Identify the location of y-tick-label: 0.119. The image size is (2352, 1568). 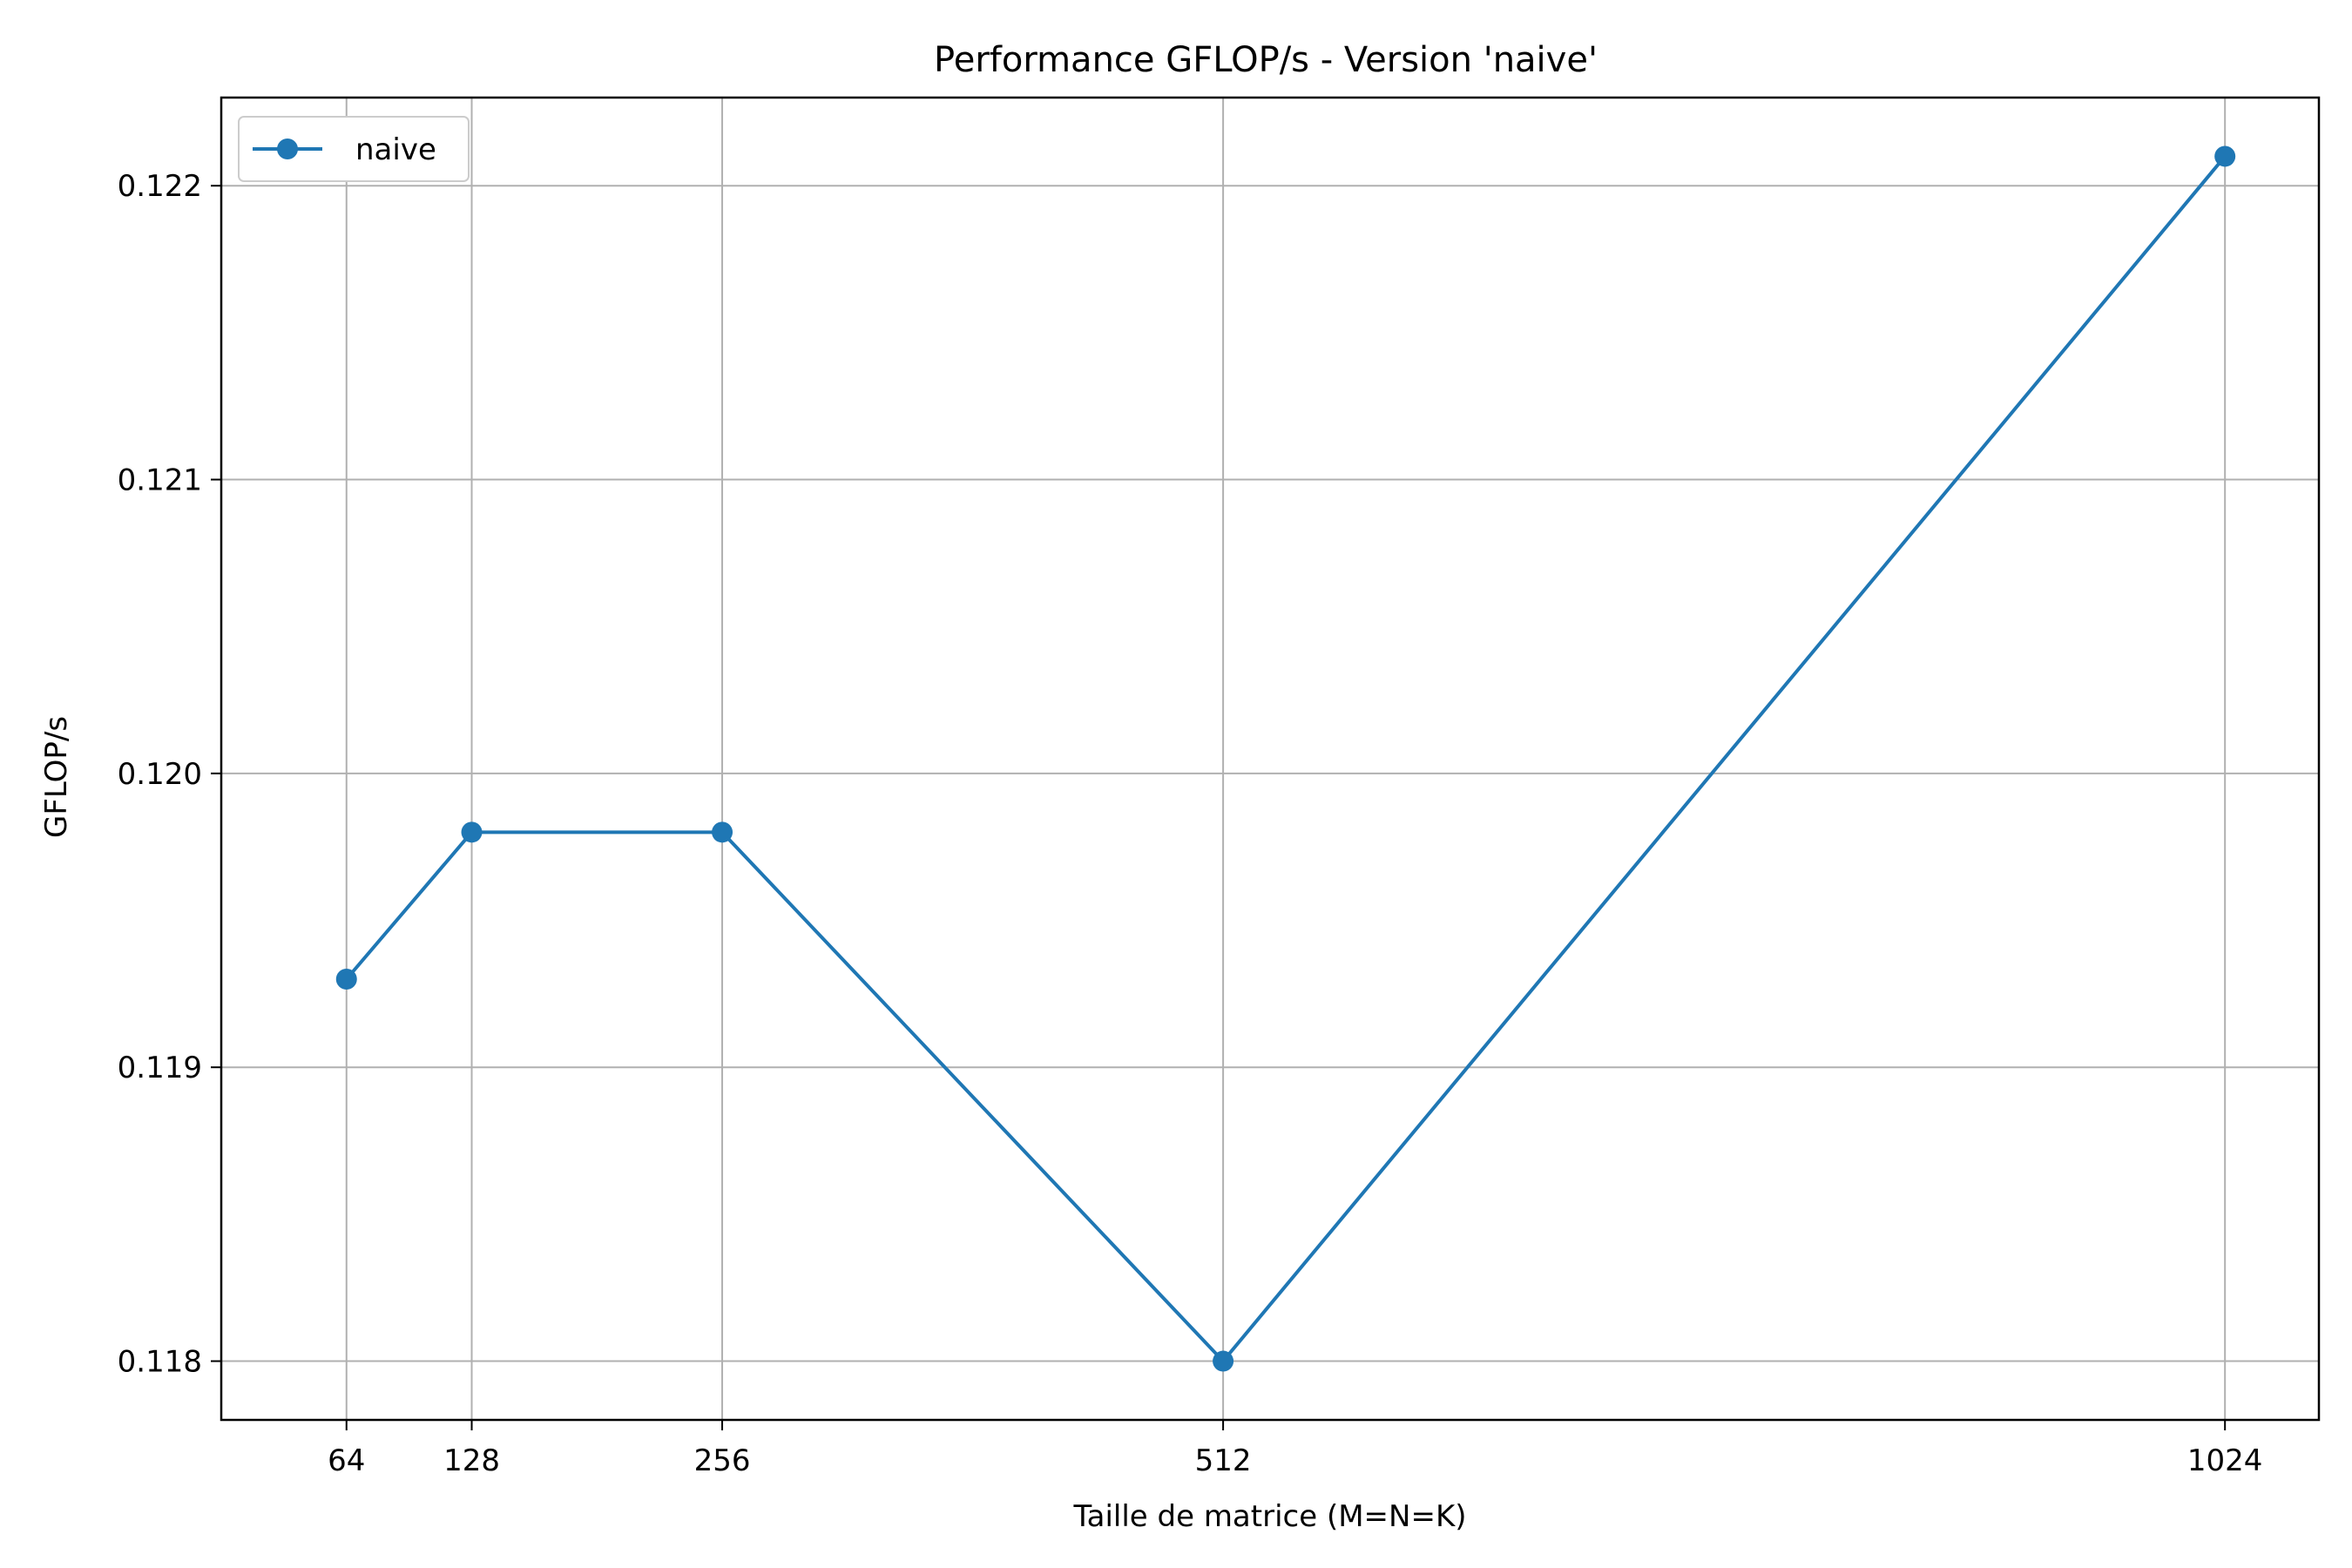
(160, 1068).